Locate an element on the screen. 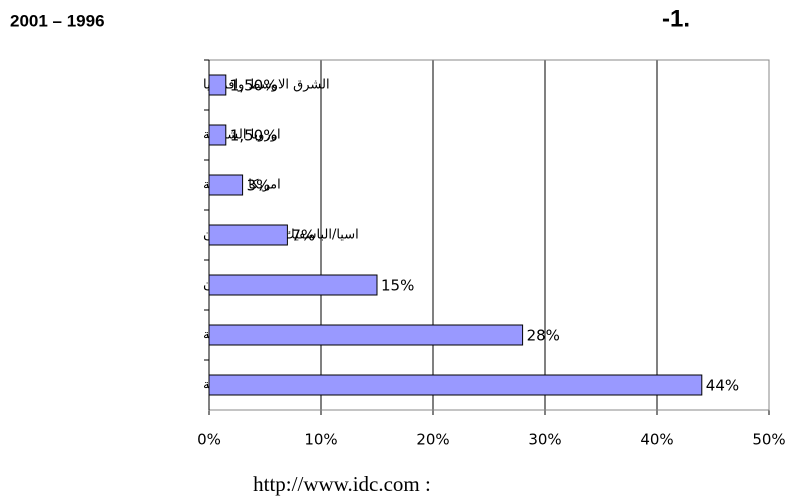 This screenshot has height=504, width=793. x-tick-label: 40% is located at coordinates (656, 440).